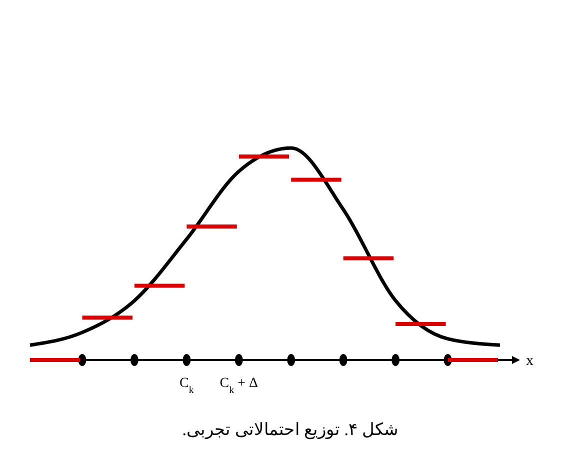 This screenshot has height=473, width=580. I want to click on x-tick-label: C$_{k}$, so click(187, 386).